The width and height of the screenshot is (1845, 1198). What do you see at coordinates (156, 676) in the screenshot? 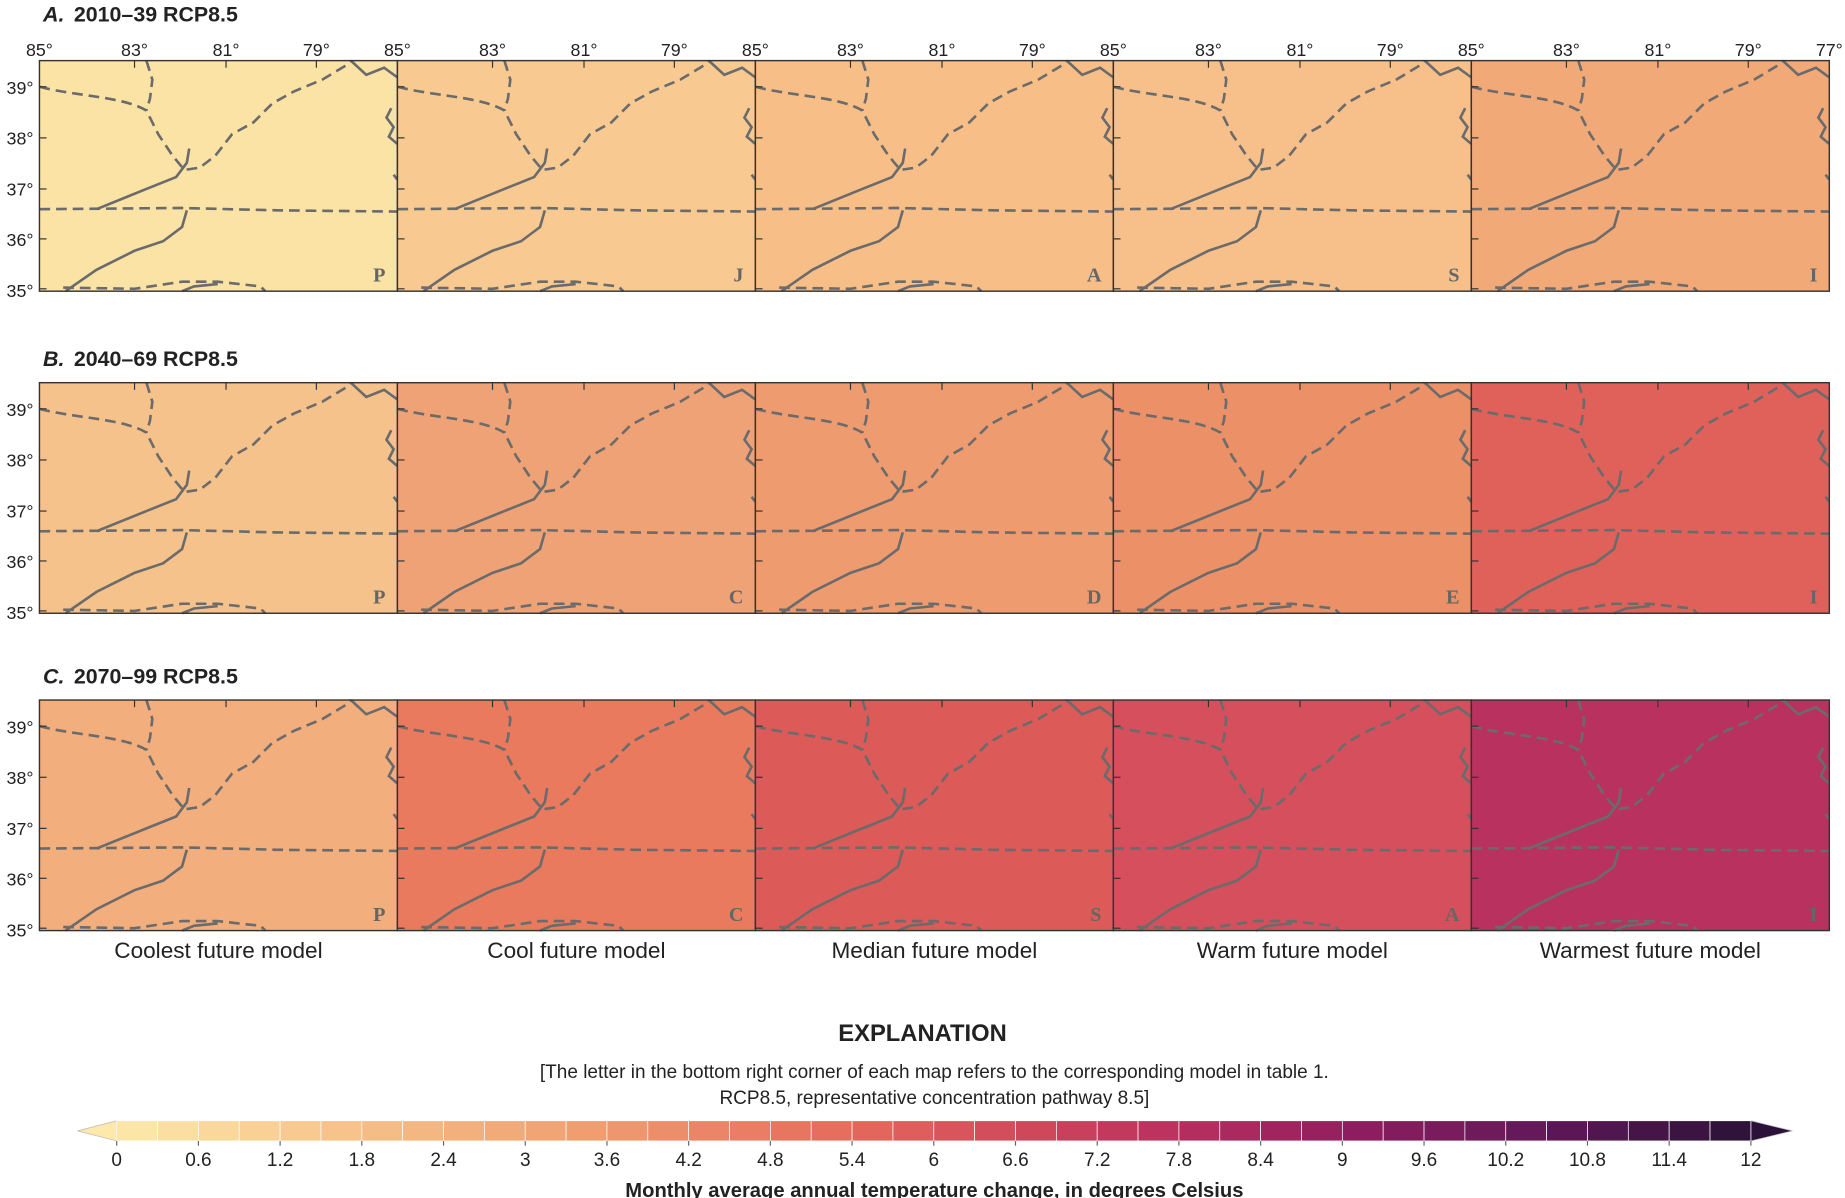
I see `panel-title-text: 2070–99 RCP8.5` at bounding box center [156, 676].